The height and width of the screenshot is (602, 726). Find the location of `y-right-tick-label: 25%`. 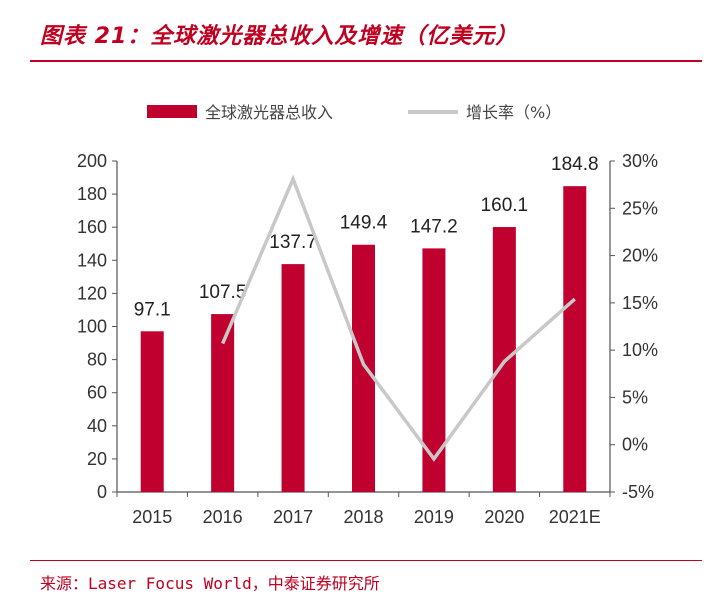

y-right-tick-label: 25% is located at coordinates (640, 208).